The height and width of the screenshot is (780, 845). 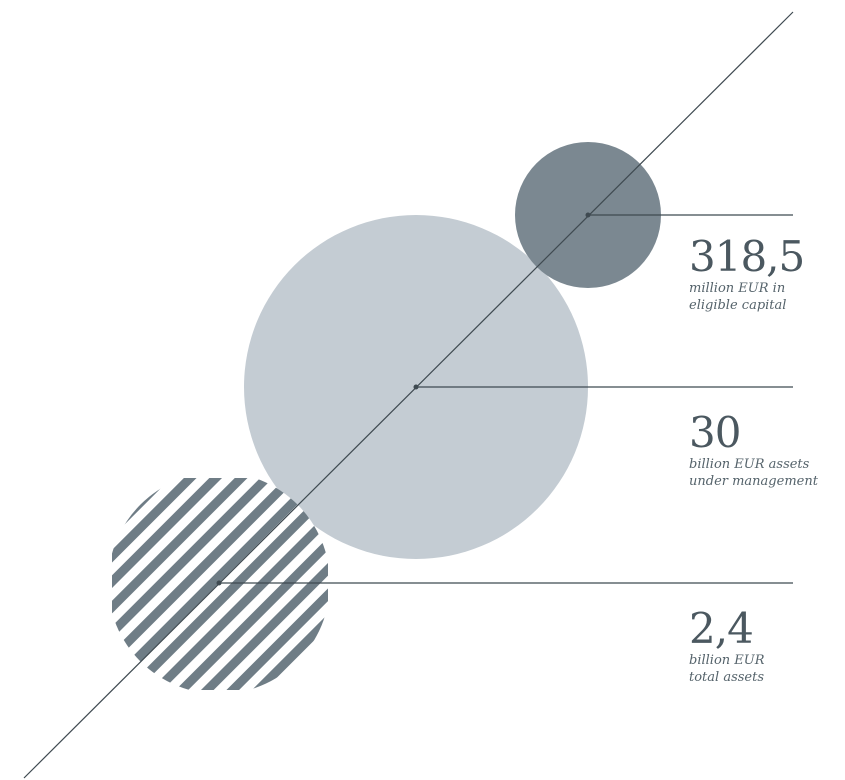 What do you see at coordinates (753, 473) in the screenshot?
I see `stat-description: billion EUR assets under management` at bounding box center [753, 473].